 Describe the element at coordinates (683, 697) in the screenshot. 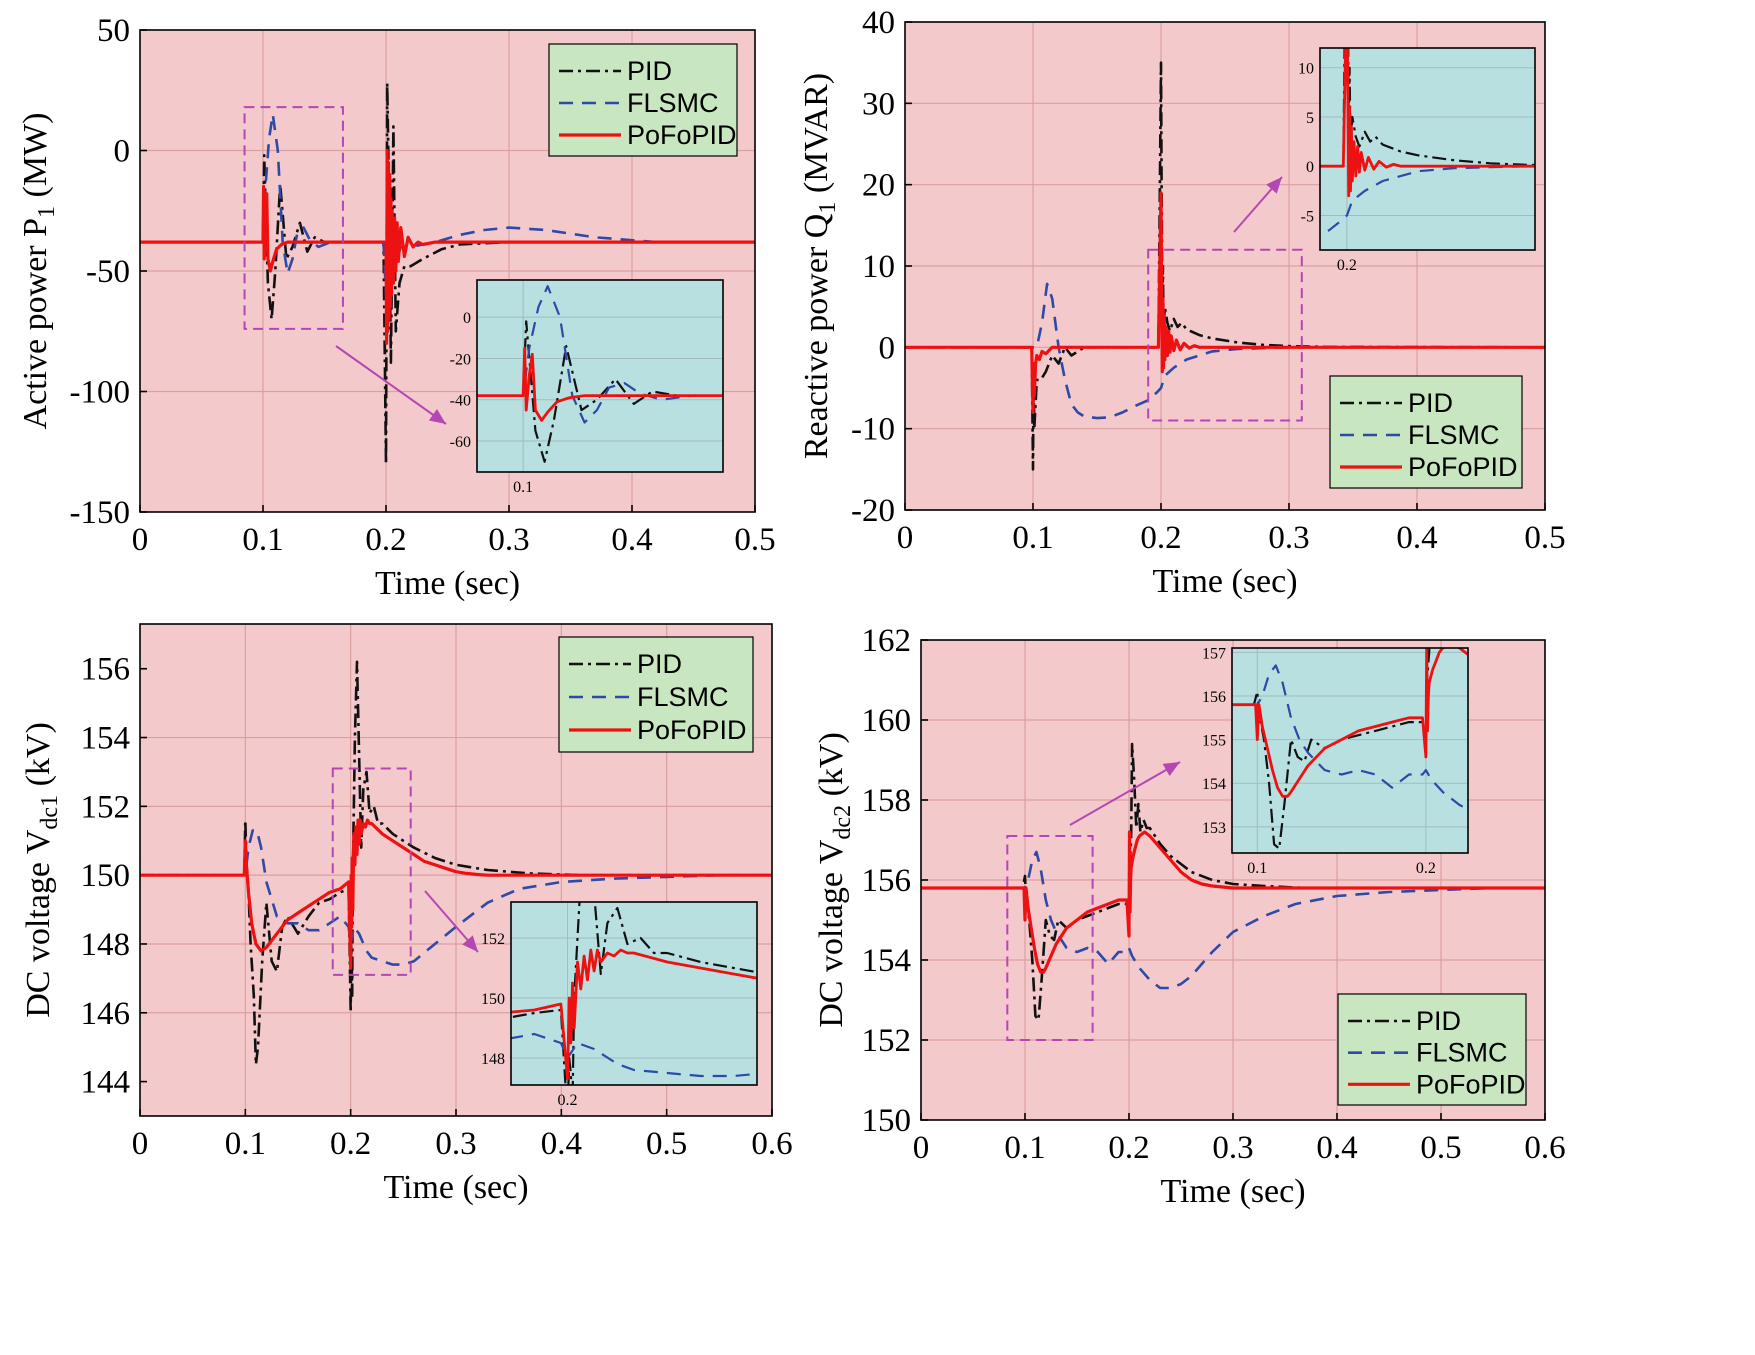

I see `legend-label-flsmc: FLSMC` at that location.